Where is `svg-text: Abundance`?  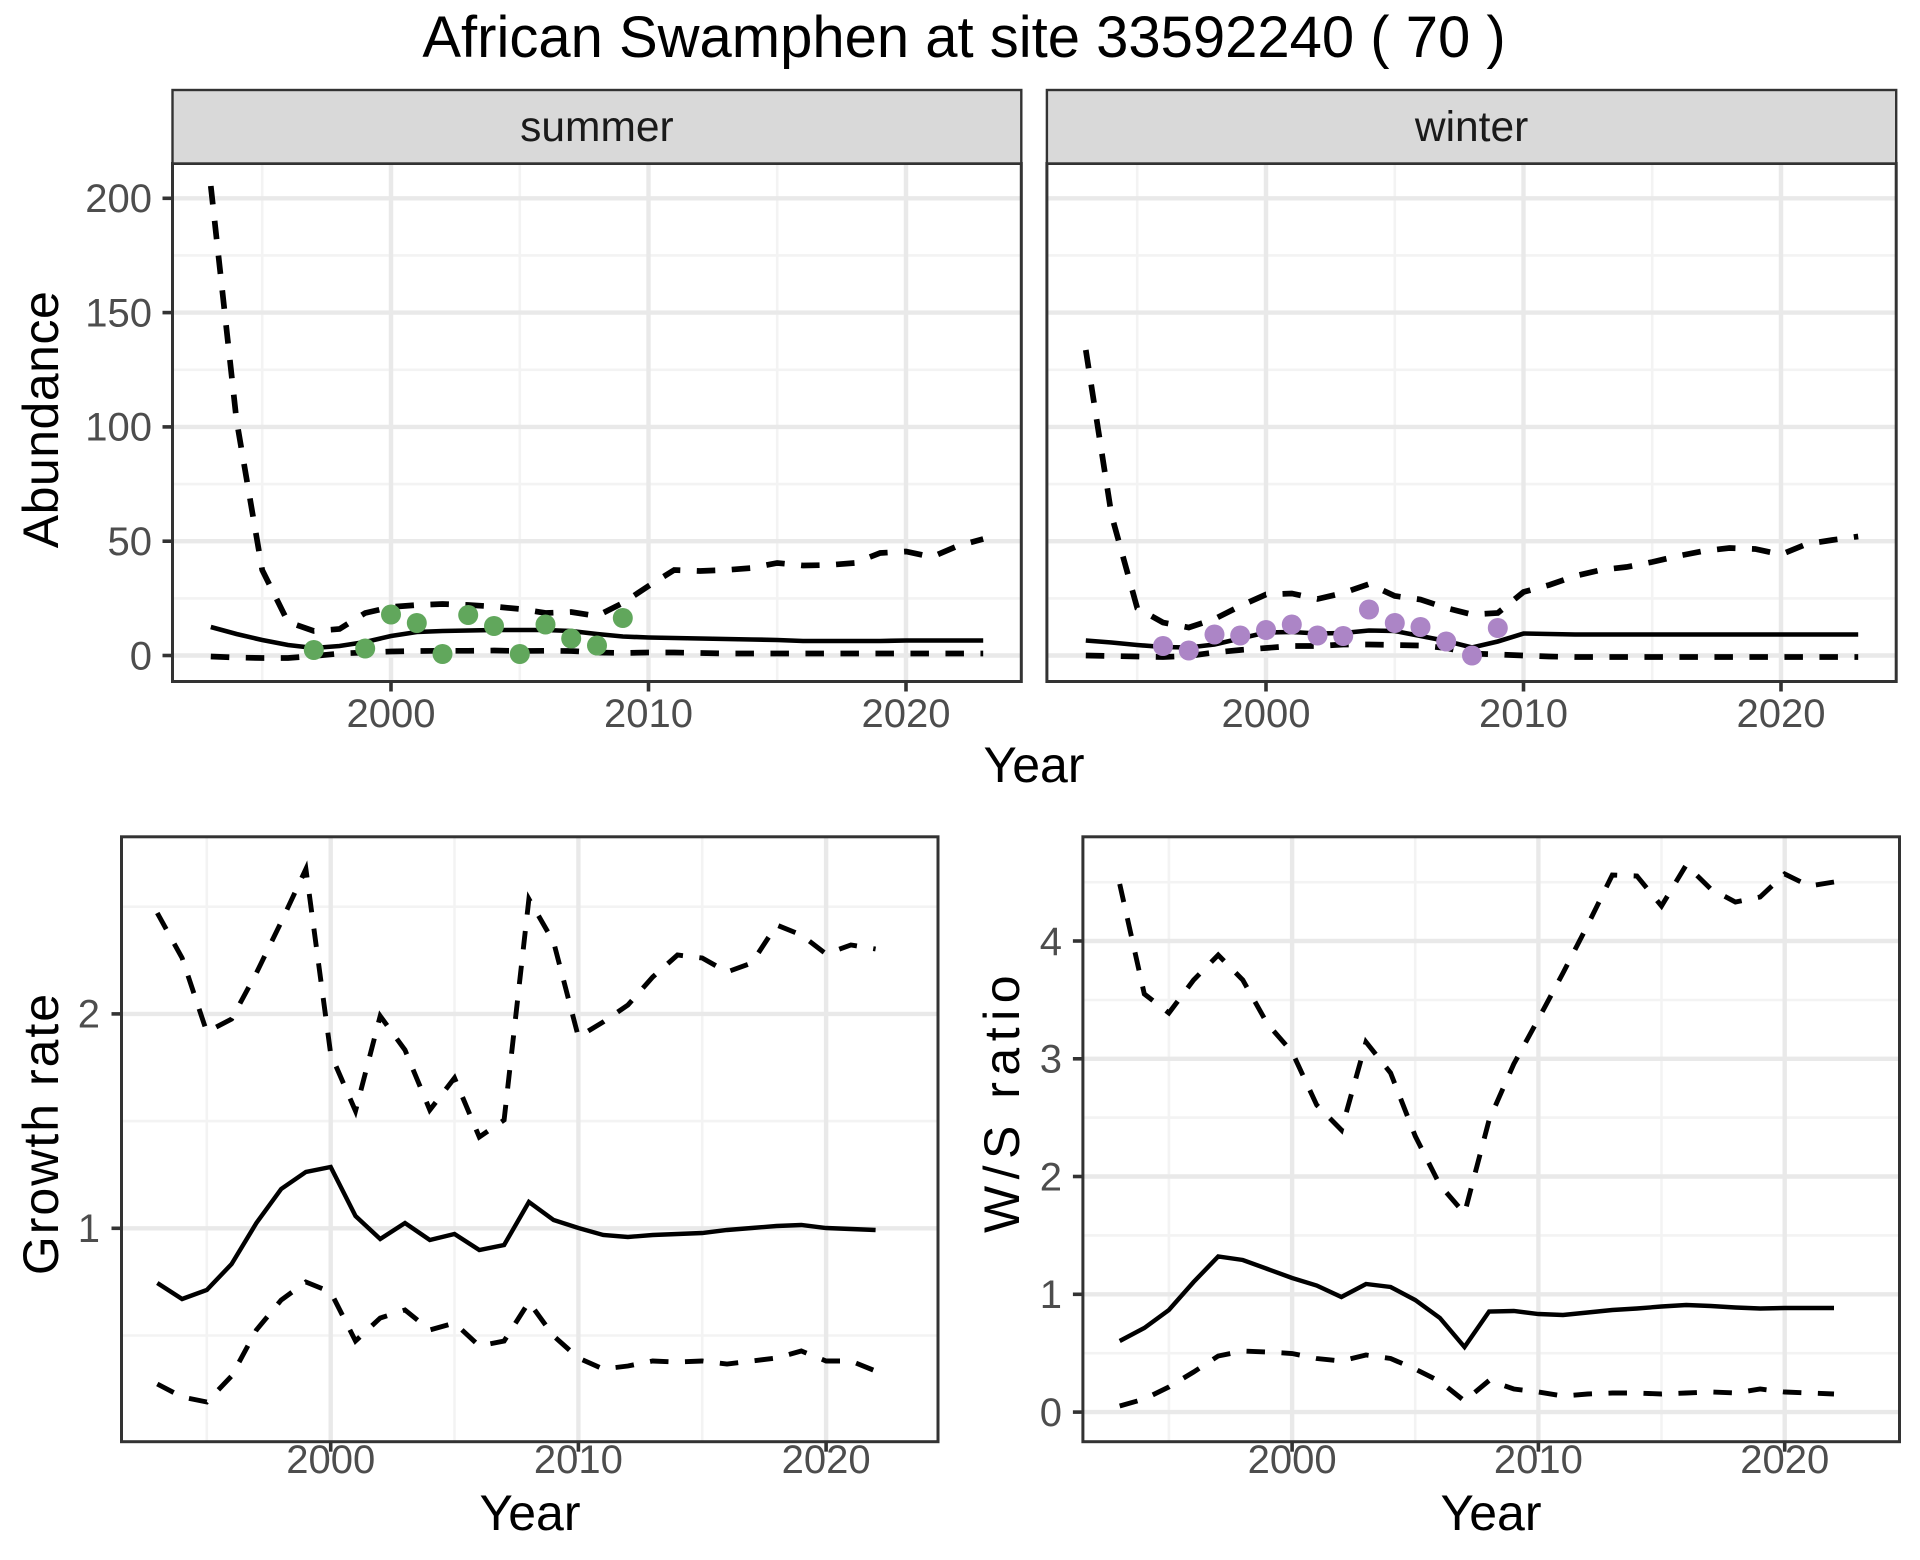 svg-text: Abundance is located at coordinates (41, 420).